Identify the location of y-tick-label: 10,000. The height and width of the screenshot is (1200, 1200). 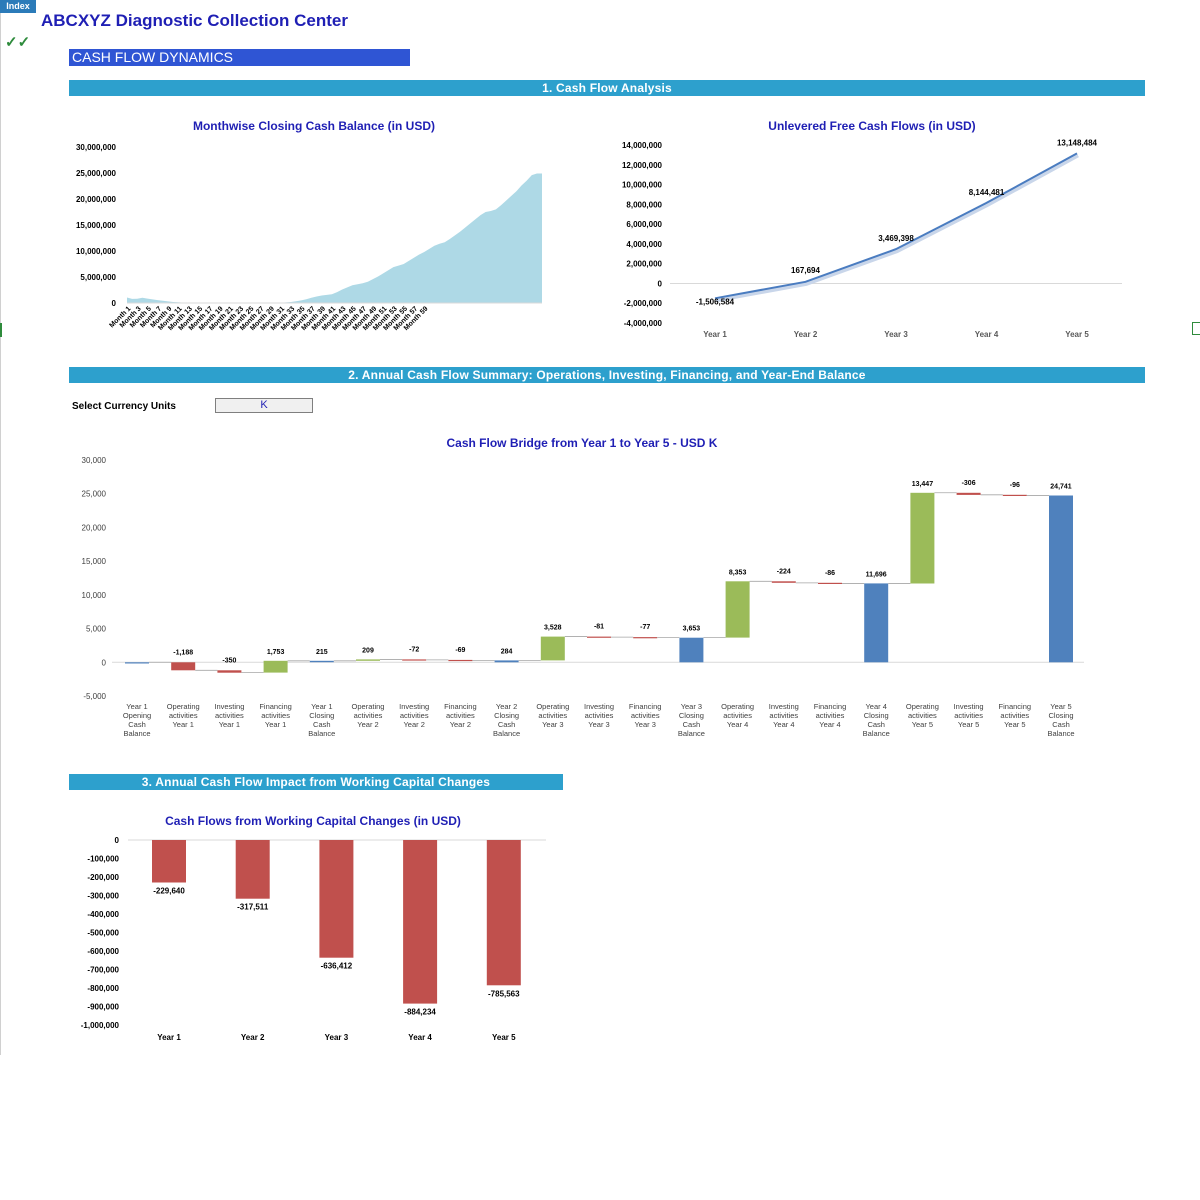
(94, 595).